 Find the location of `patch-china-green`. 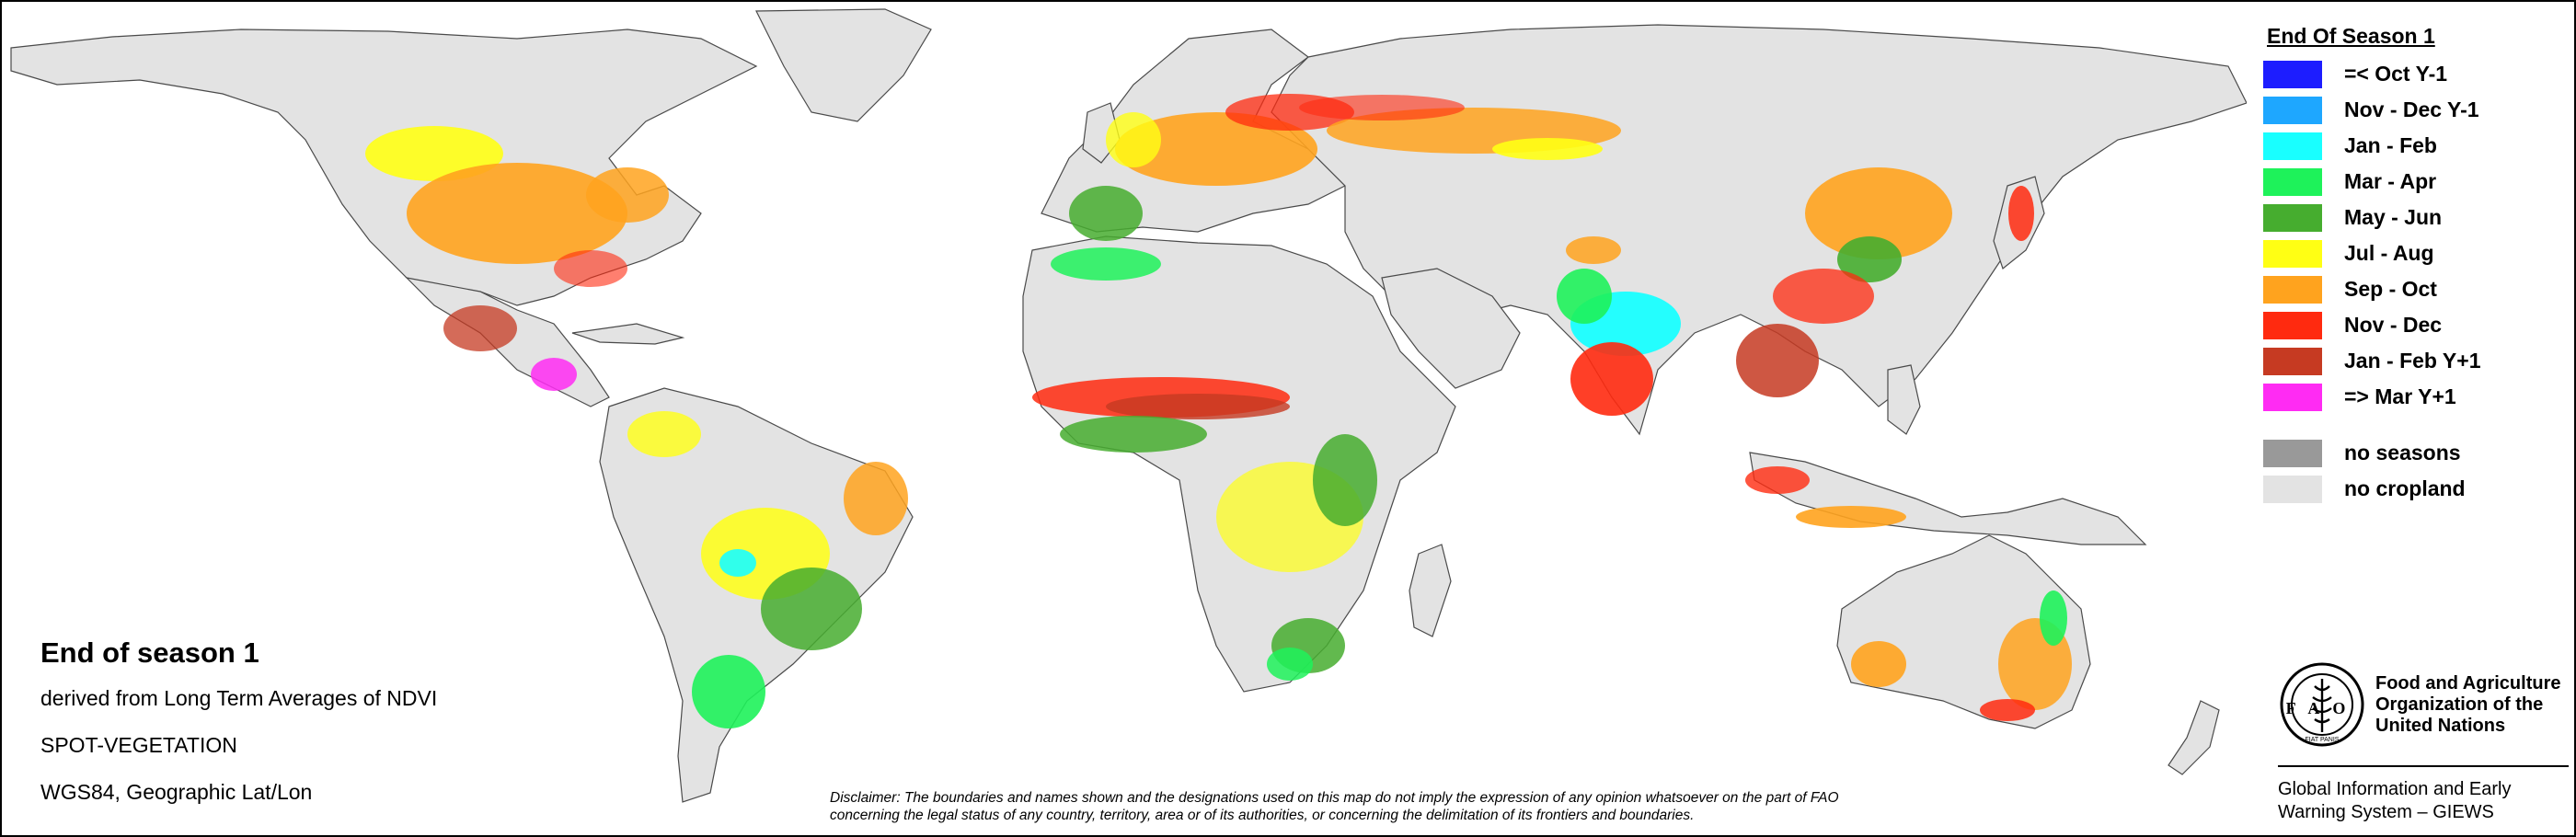

patch-china-green is located at coordinates (1869, 259).